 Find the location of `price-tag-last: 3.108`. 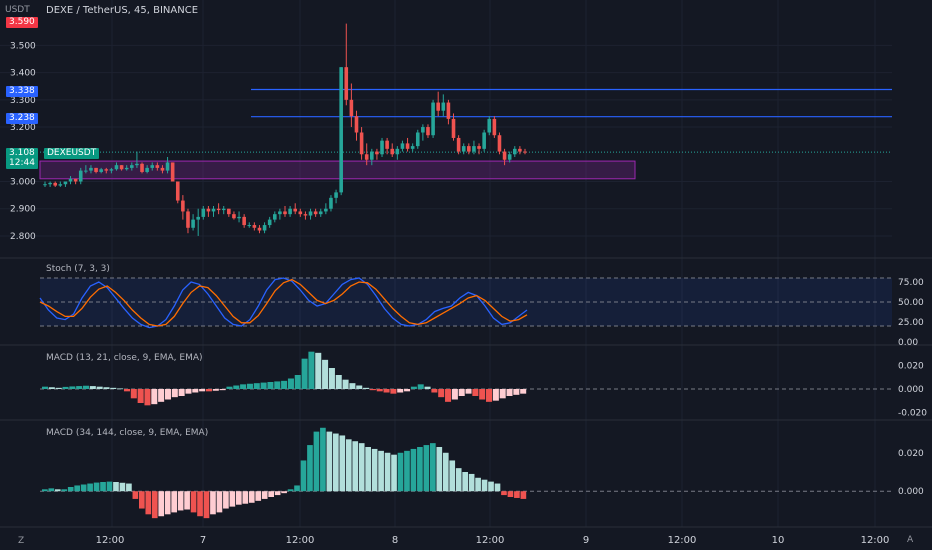

price-tag-last: 3.108 is located at coordinates (22, 153).